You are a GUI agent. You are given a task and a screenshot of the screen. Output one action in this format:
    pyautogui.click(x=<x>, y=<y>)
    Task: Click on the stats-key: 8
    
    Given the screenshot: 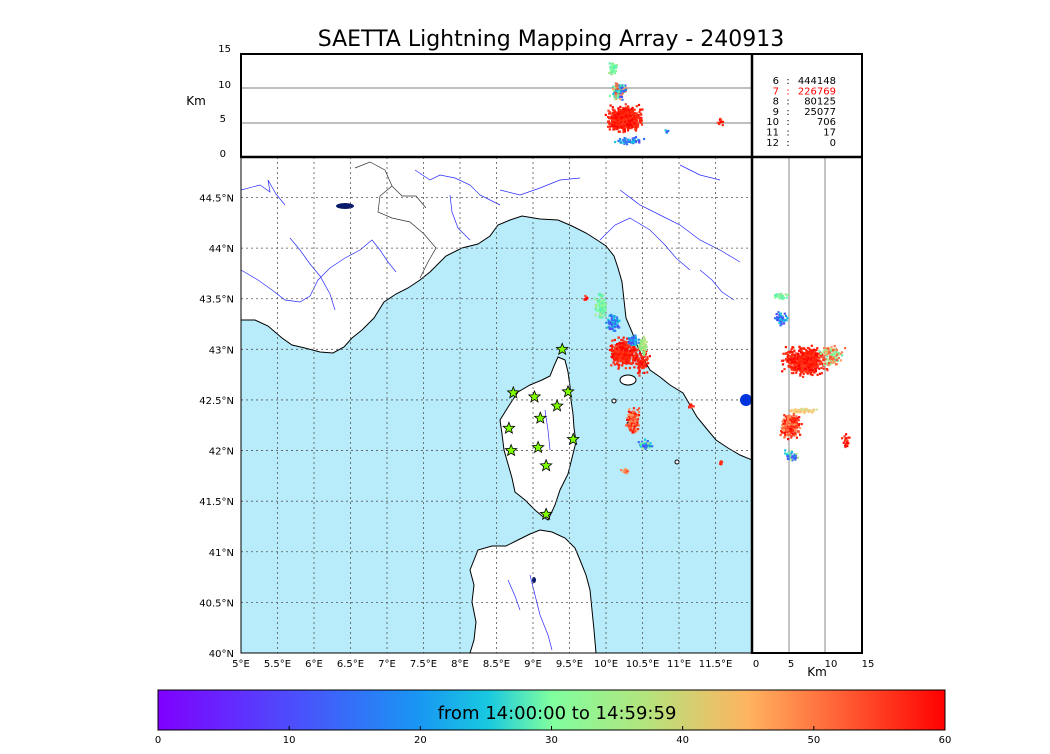 What is the action you would take?
    pyautogui.click(x=776, y=102)
    